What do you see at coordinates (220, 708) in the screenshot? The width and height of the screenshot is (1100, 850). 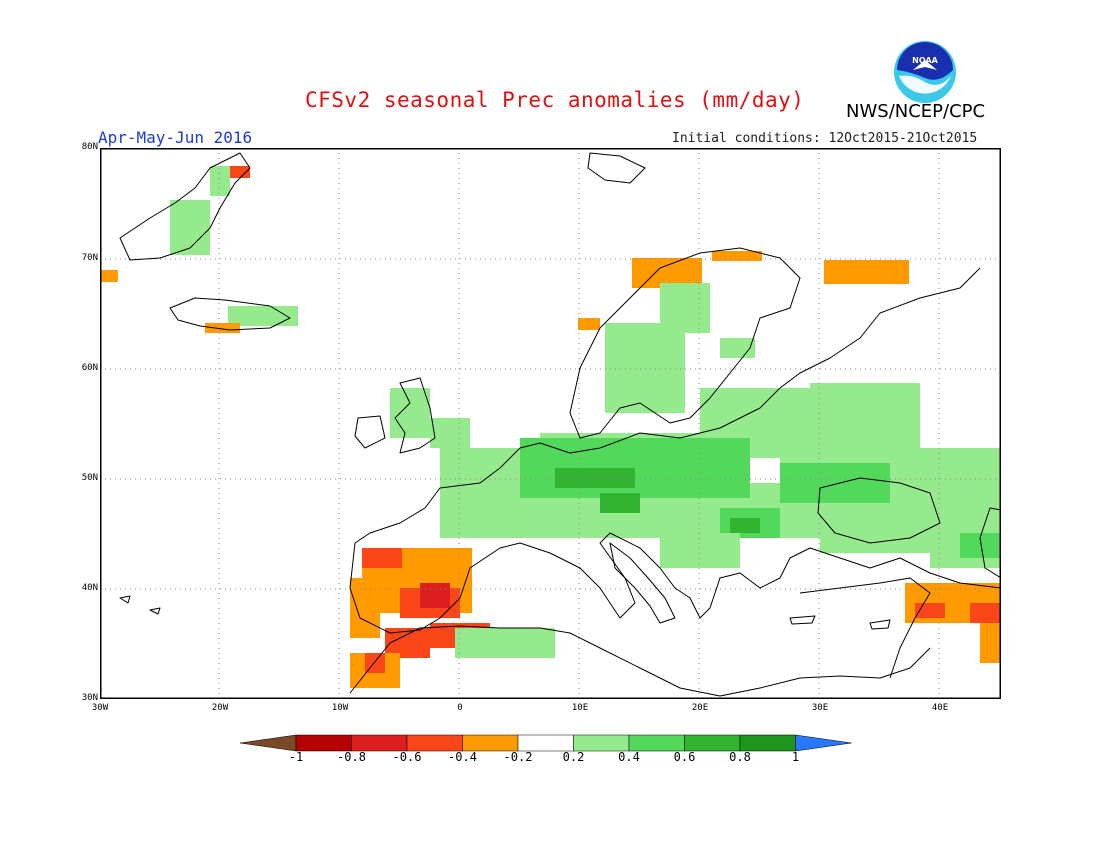 I see `lon-label-20w: 20W` at bounding box center [220, 708].